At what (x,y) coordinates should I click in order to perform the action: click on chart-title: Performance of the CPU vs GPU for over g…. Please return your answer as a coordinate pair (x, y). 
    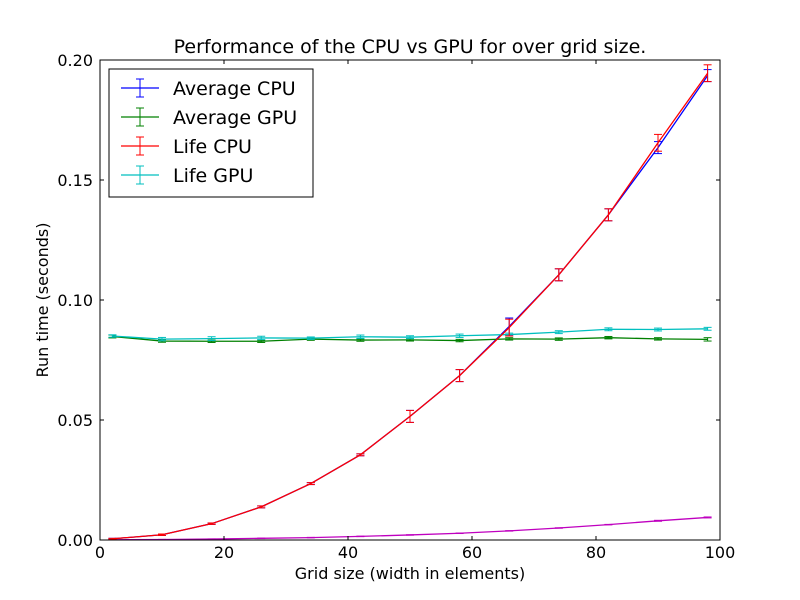
    Looking at the image, I should click on (410, 47).